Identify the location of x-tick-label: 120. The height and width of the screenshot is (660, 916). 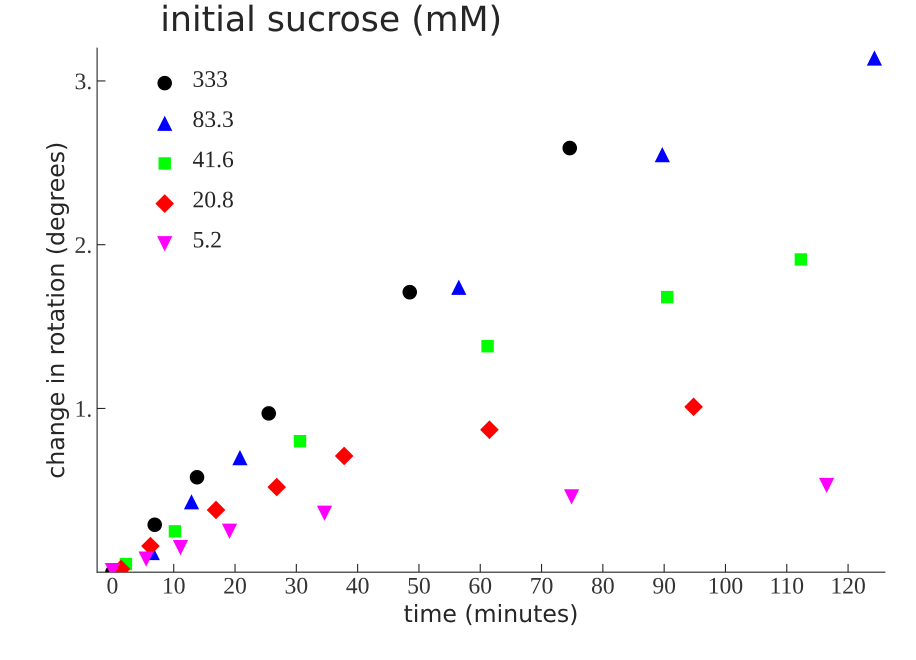
(848, 586).